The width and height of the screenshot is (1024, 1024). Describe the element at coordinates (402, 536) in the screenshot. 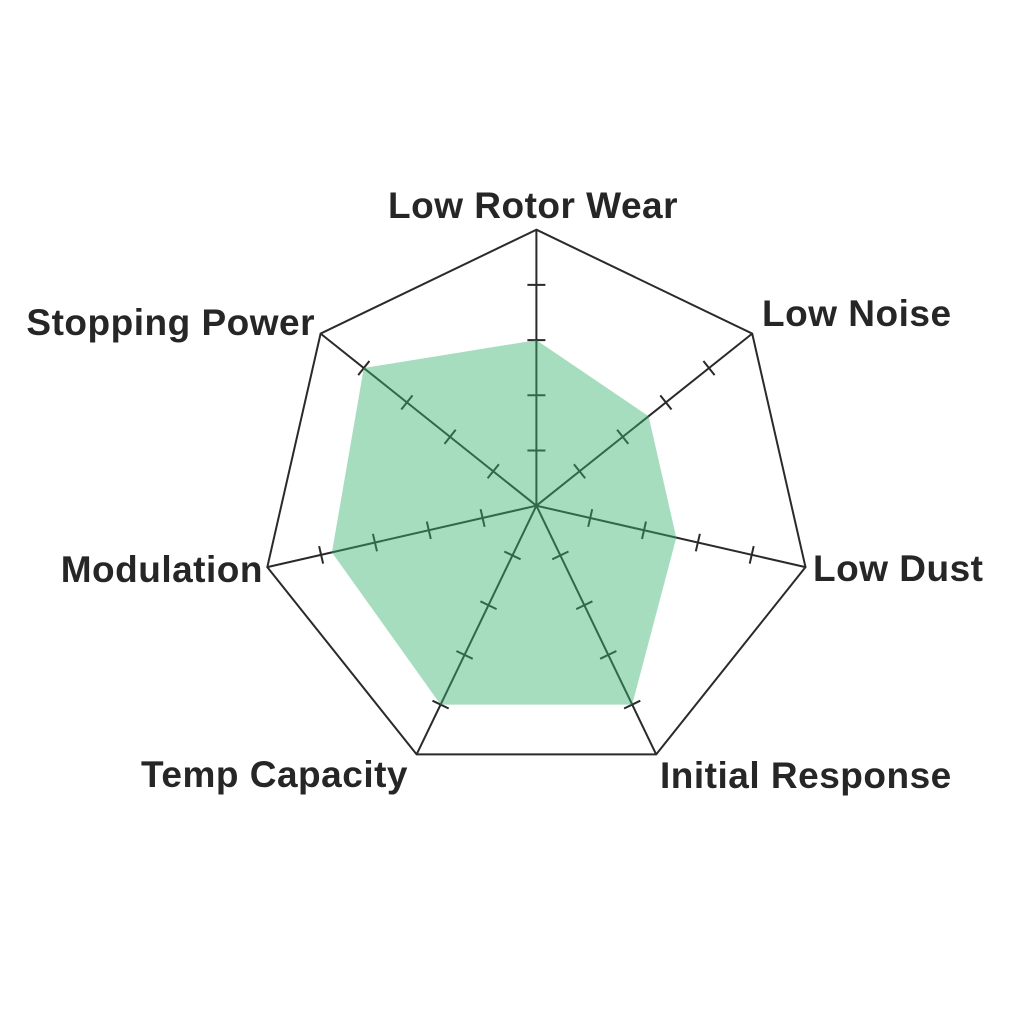

I see `radar-axis-line-modulation` at that location.